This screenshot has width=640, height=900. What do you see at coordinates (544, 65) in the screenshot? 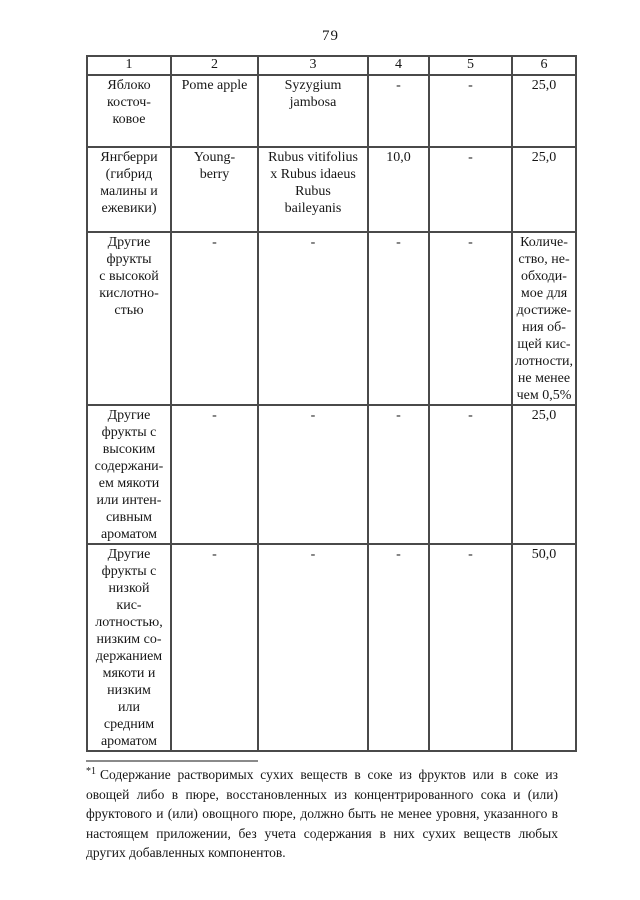
I see `column-header-6: 6` at bounding box center [544, 65].